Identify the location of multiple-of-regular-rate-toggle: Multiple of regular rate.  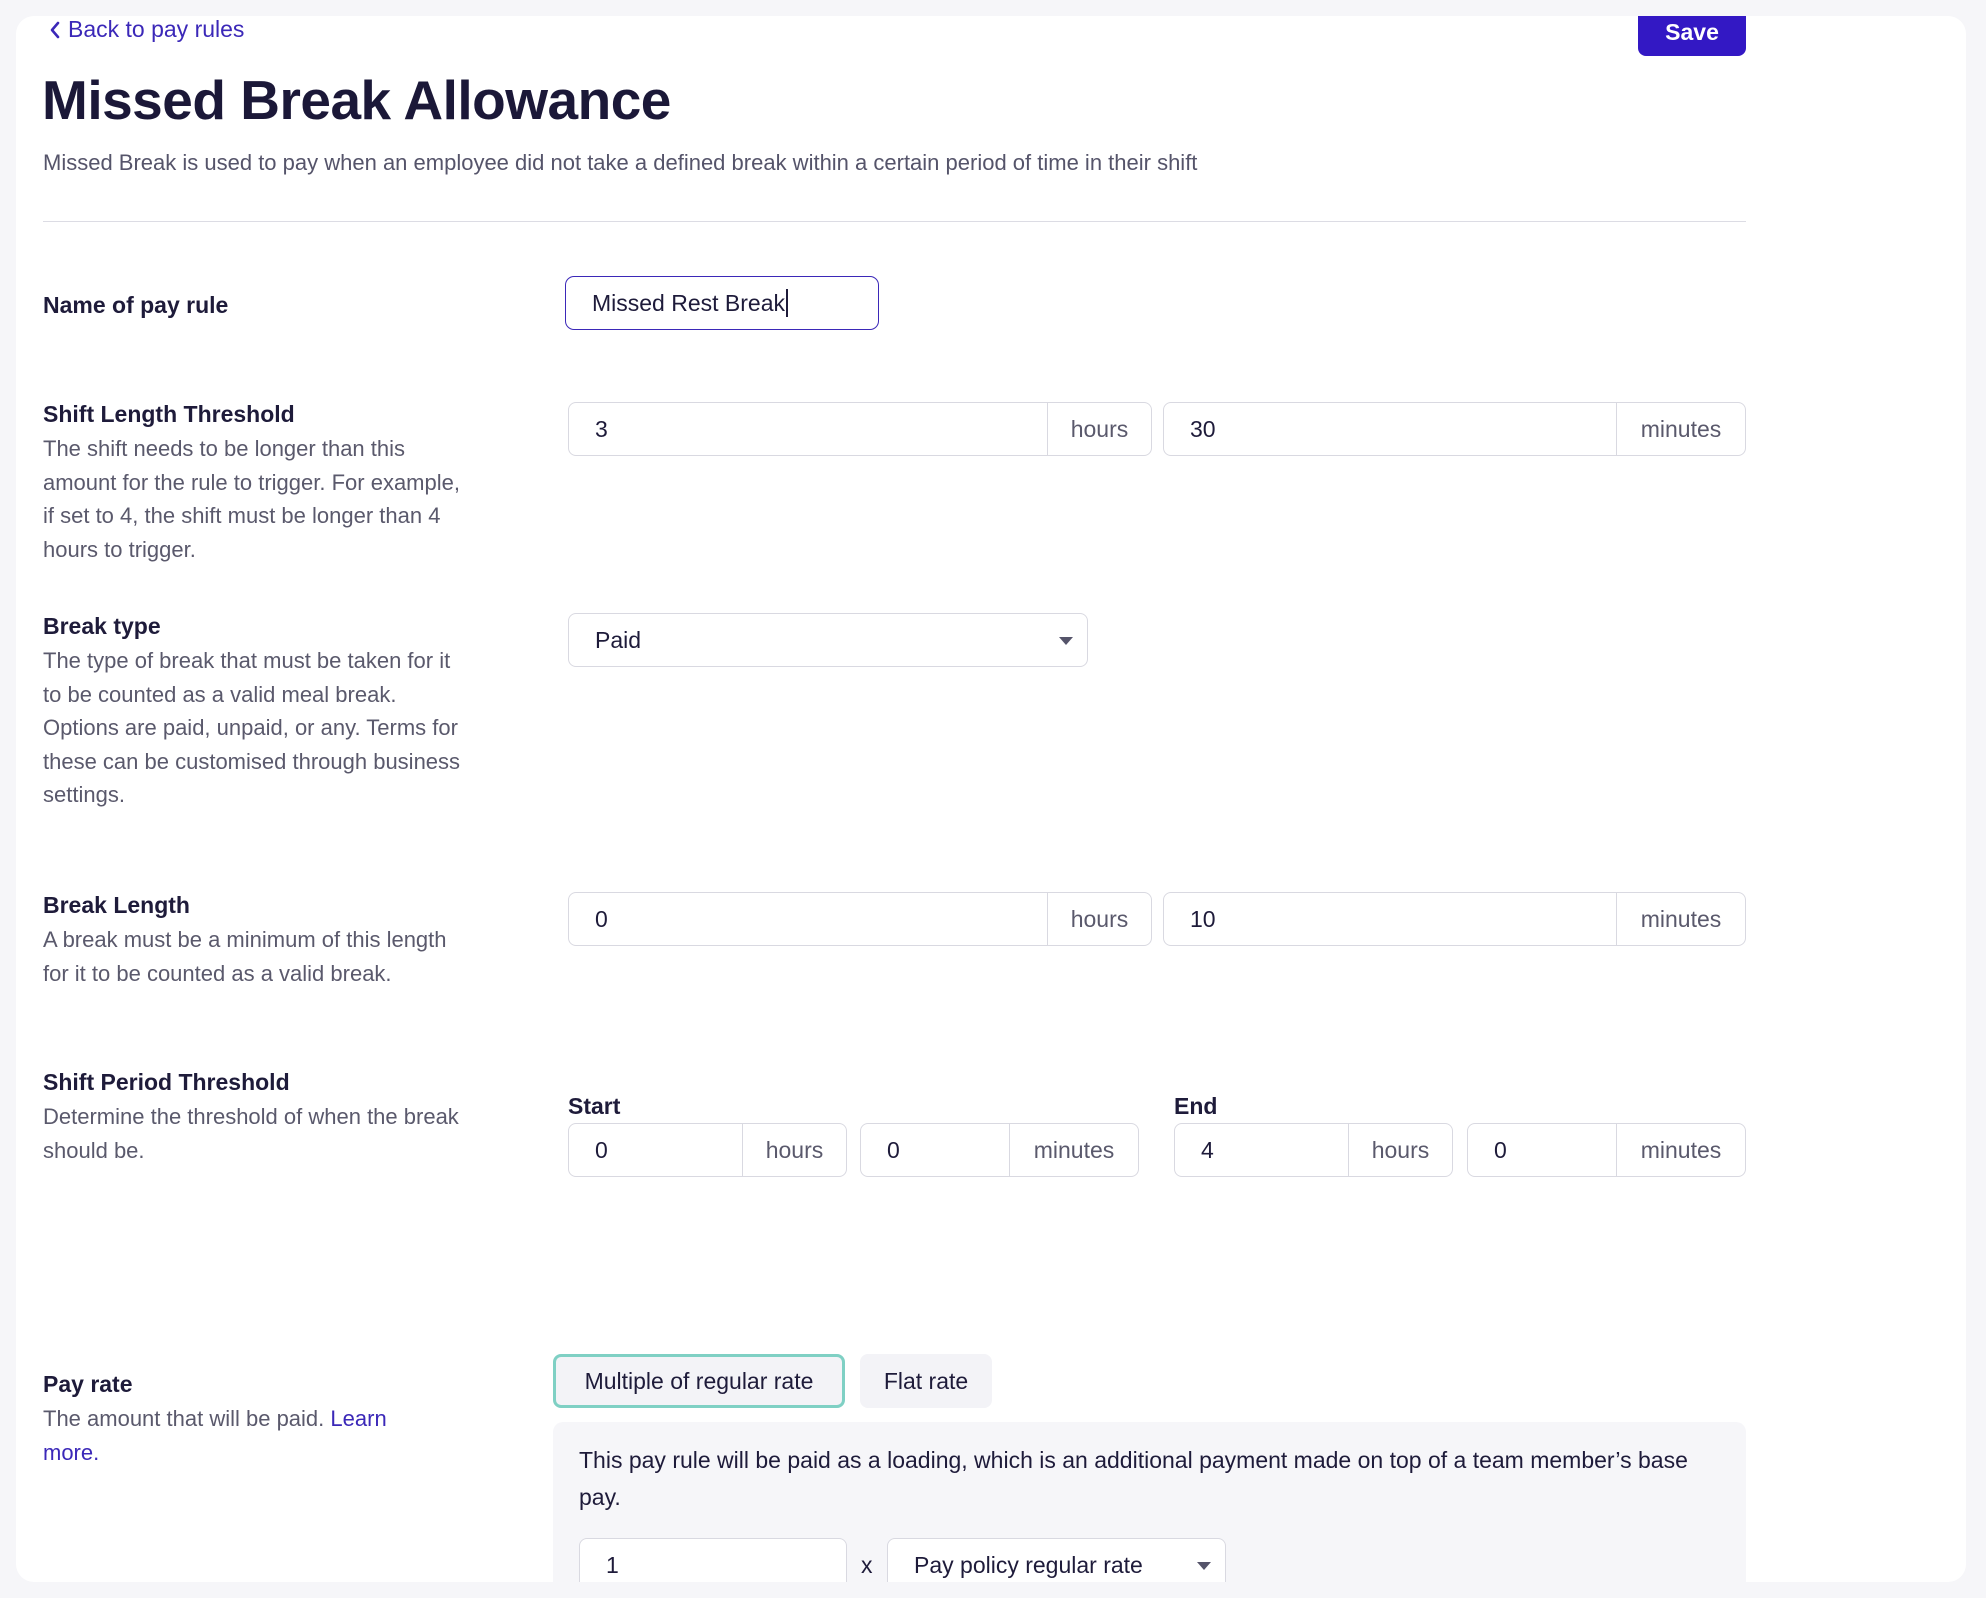
(699, 1381).